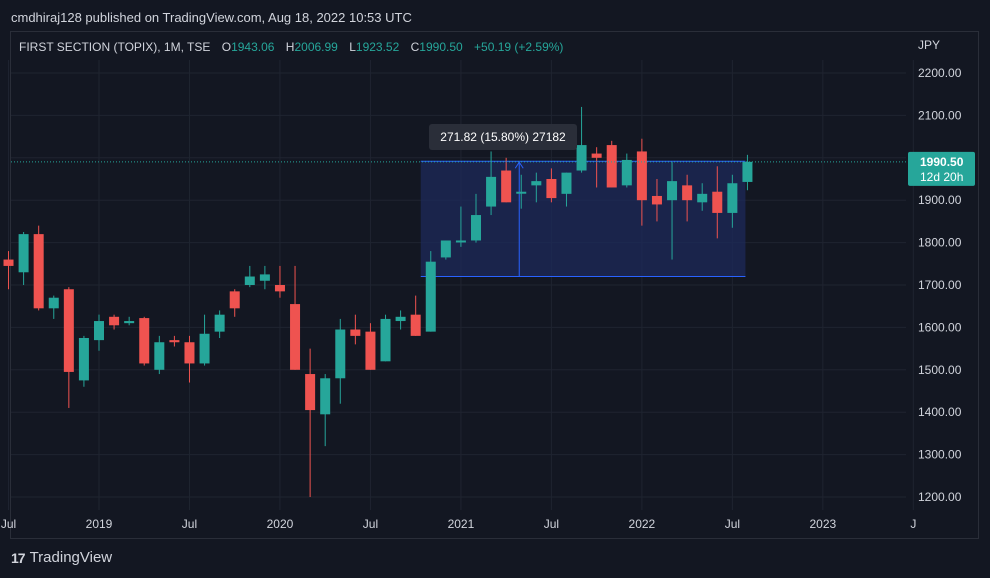 This screenshot has width=990, height=578. Describe the element at coordinates (352, 47) in the screenshot. I see `low-label: L` at that location.